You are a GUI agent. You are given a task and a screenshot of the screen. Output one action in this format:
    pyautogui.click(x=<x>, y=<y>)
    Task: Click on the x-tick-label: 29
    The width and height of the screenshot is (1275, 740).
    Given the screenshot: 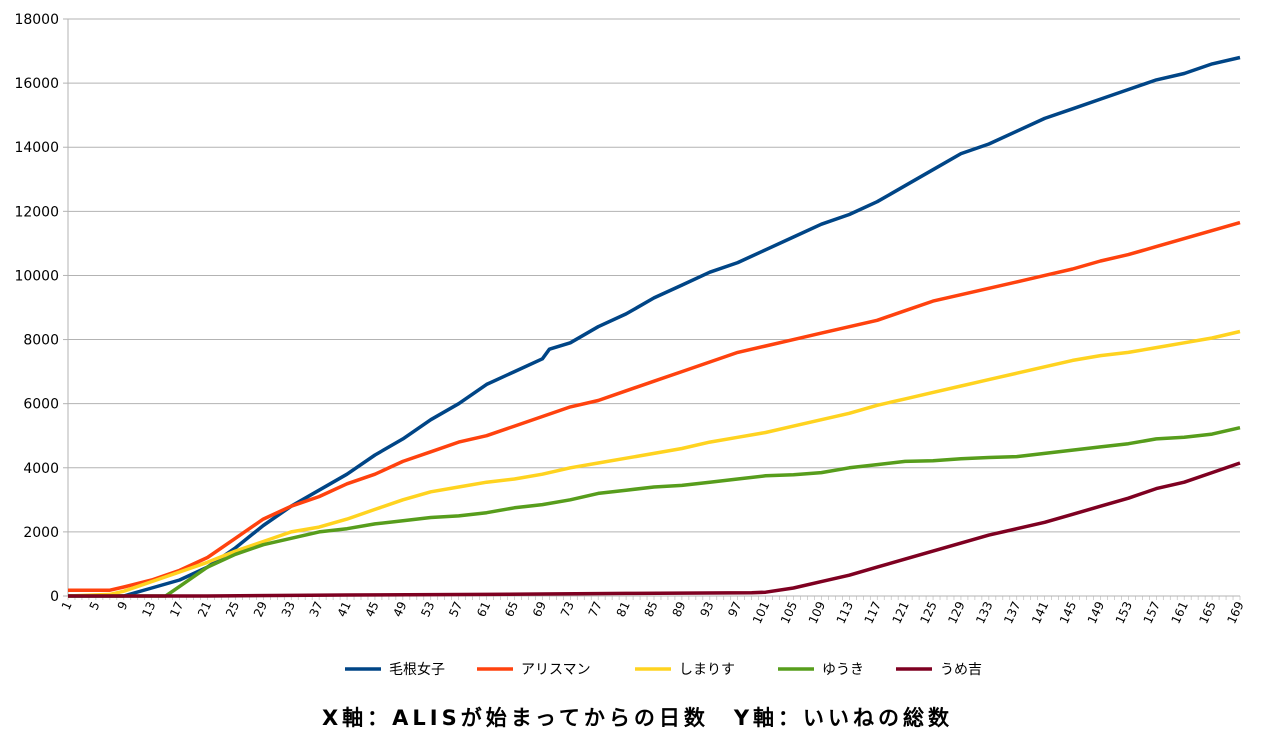 What is the action you would take?
    pyautogui.click(x=260, y=609)
    